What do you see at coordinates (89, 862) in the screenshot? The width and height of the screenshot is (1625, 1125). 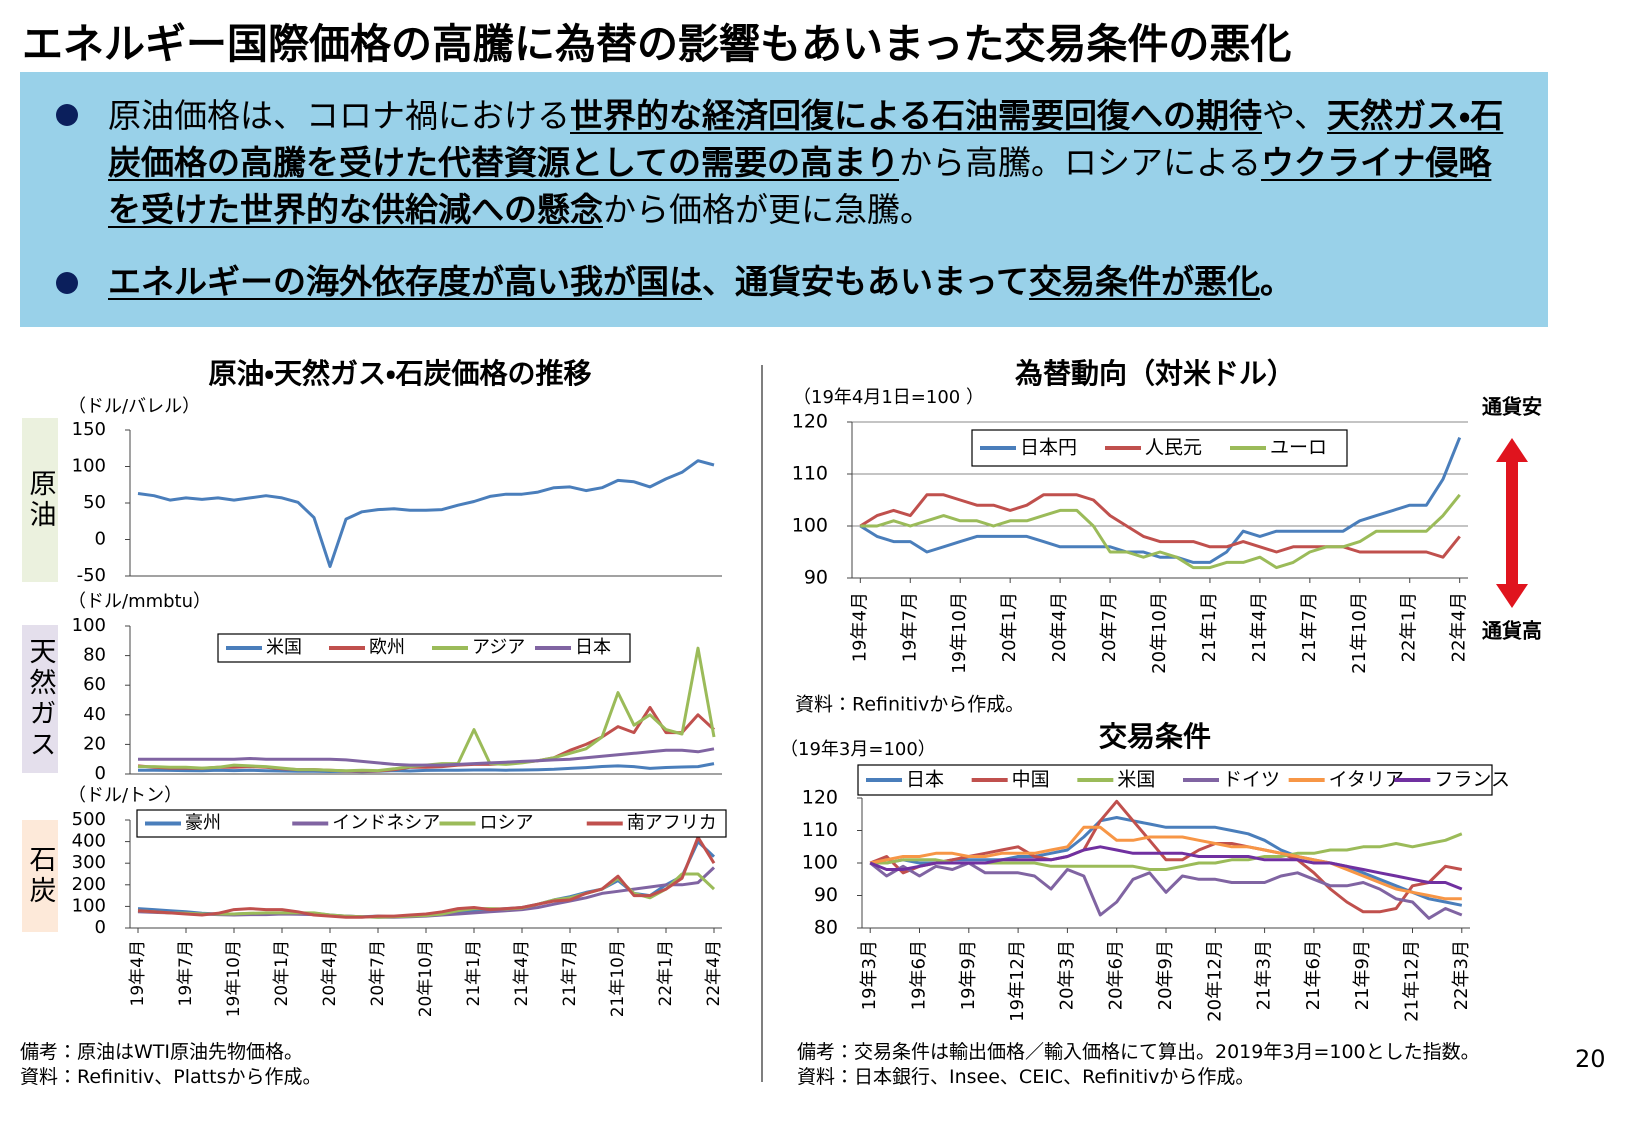 I see `y-tick-label: 300` at bounding box center [89, 862].